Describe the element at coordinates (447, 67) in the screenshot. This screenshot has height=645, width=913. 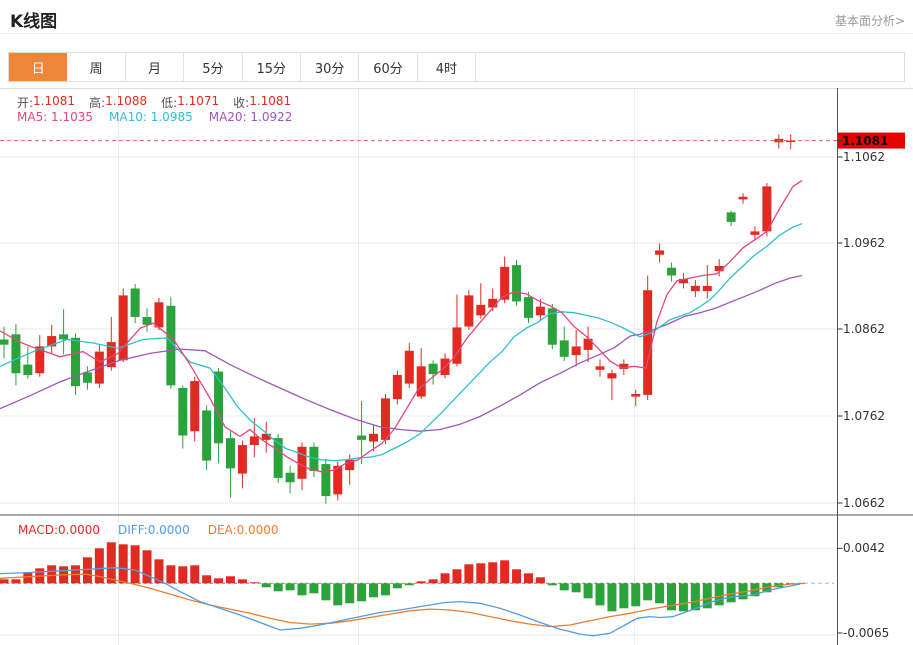
I see `tab-4hour: 4时` at that location.